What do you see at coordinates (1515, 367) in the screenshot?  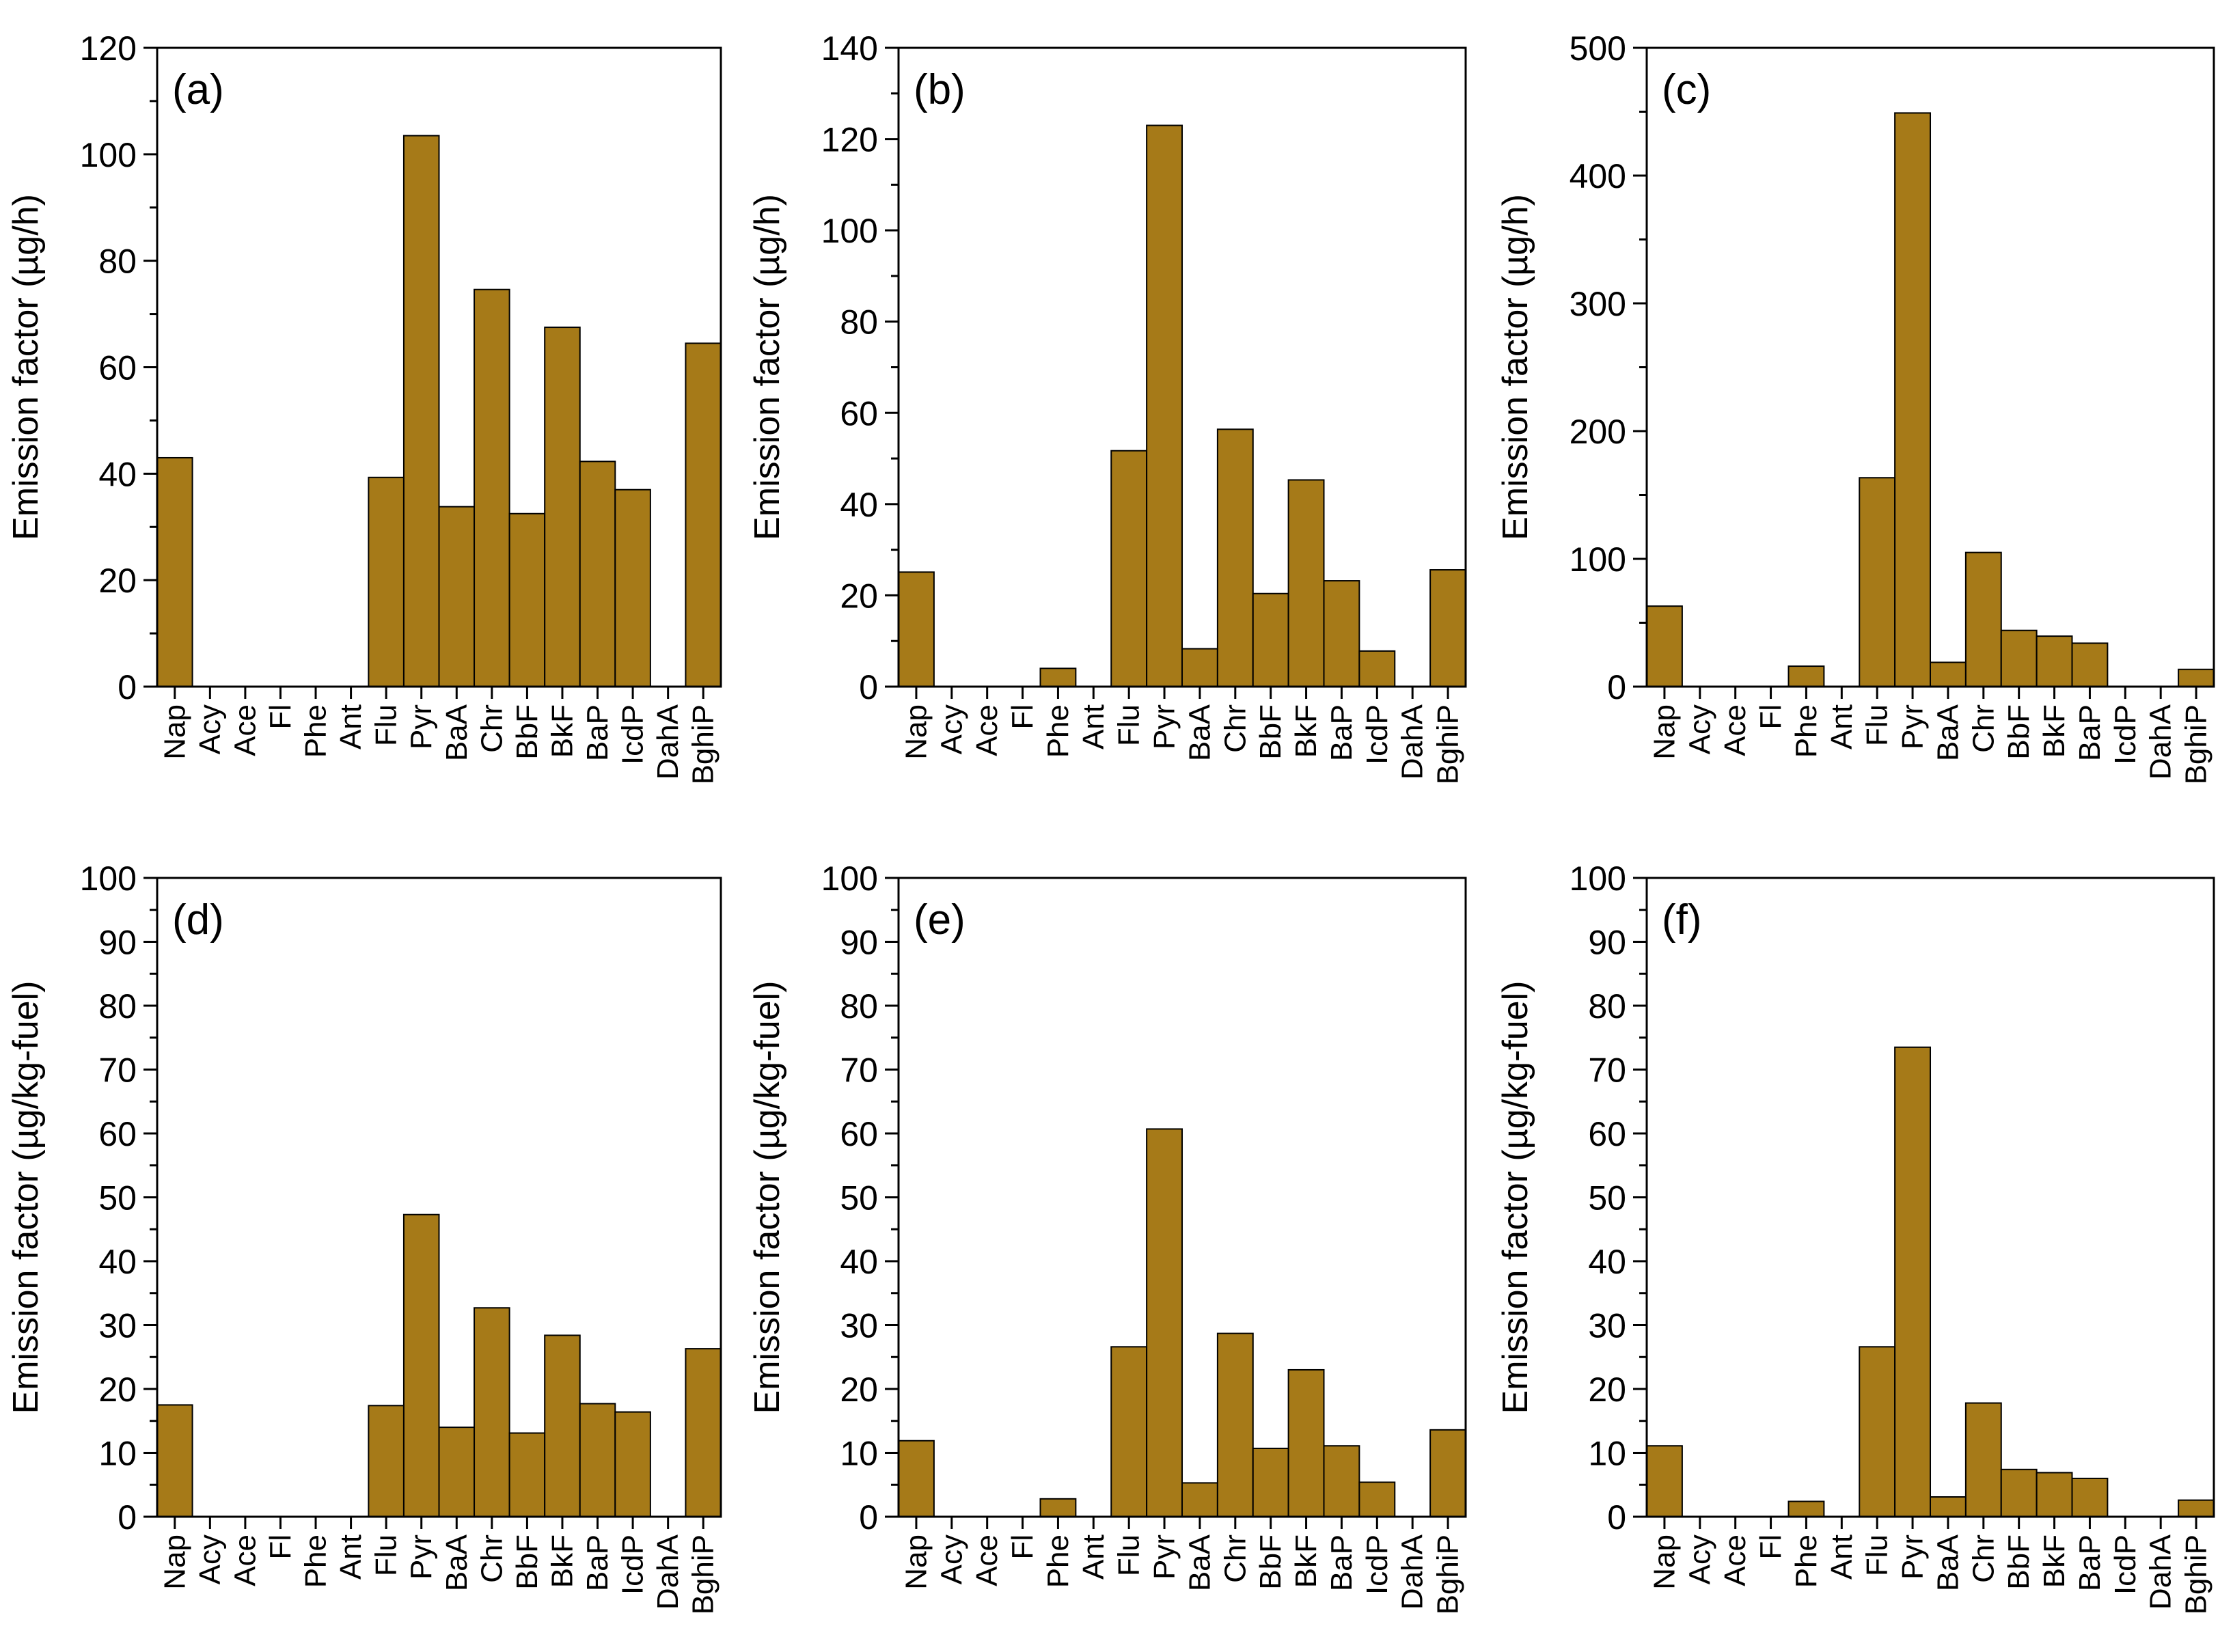 I see `y-axis-title: Emission factor (µg/h)` at bounding box center [1515, 367].